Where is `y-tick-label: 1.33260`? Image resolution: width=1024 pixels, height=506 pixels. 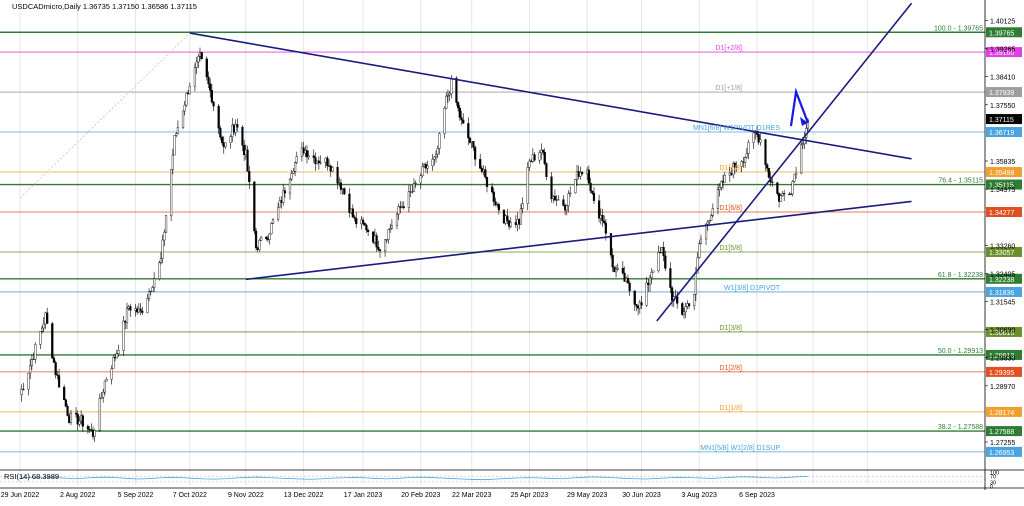 y-tick-label: 1.33260 is located at coordinates (1002, 246).